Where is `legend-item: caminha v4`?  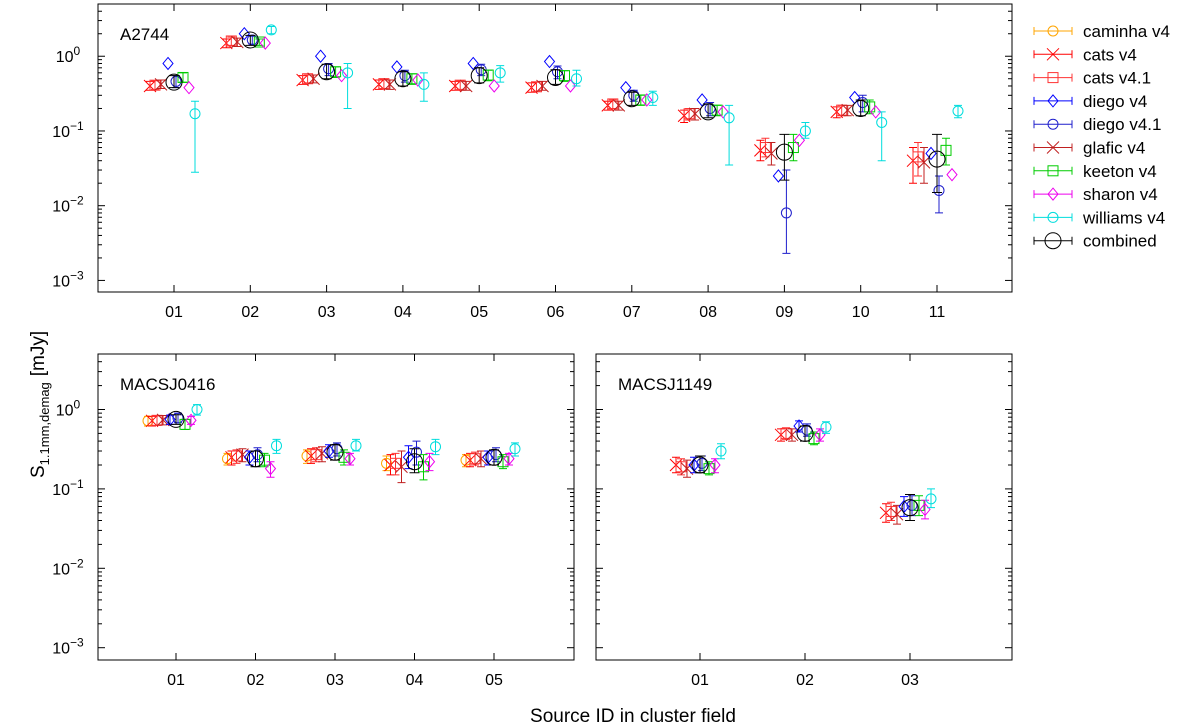
legend-item: caminha v4 is located at coordinates (1101, 31).